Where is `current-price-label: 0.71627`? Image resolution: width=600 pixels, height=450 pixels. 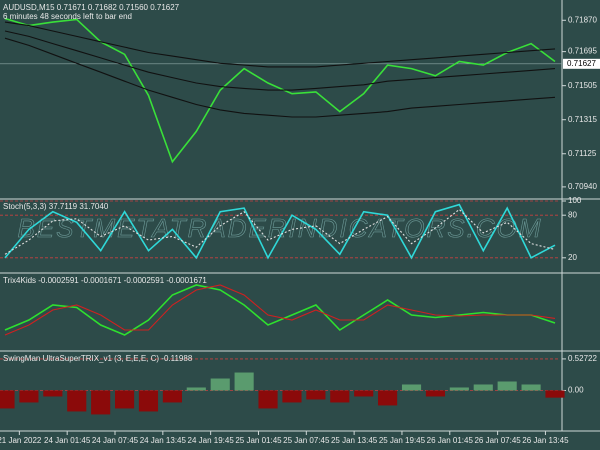
current-price-label: 0.71627 is located at coordinates (581, 63).